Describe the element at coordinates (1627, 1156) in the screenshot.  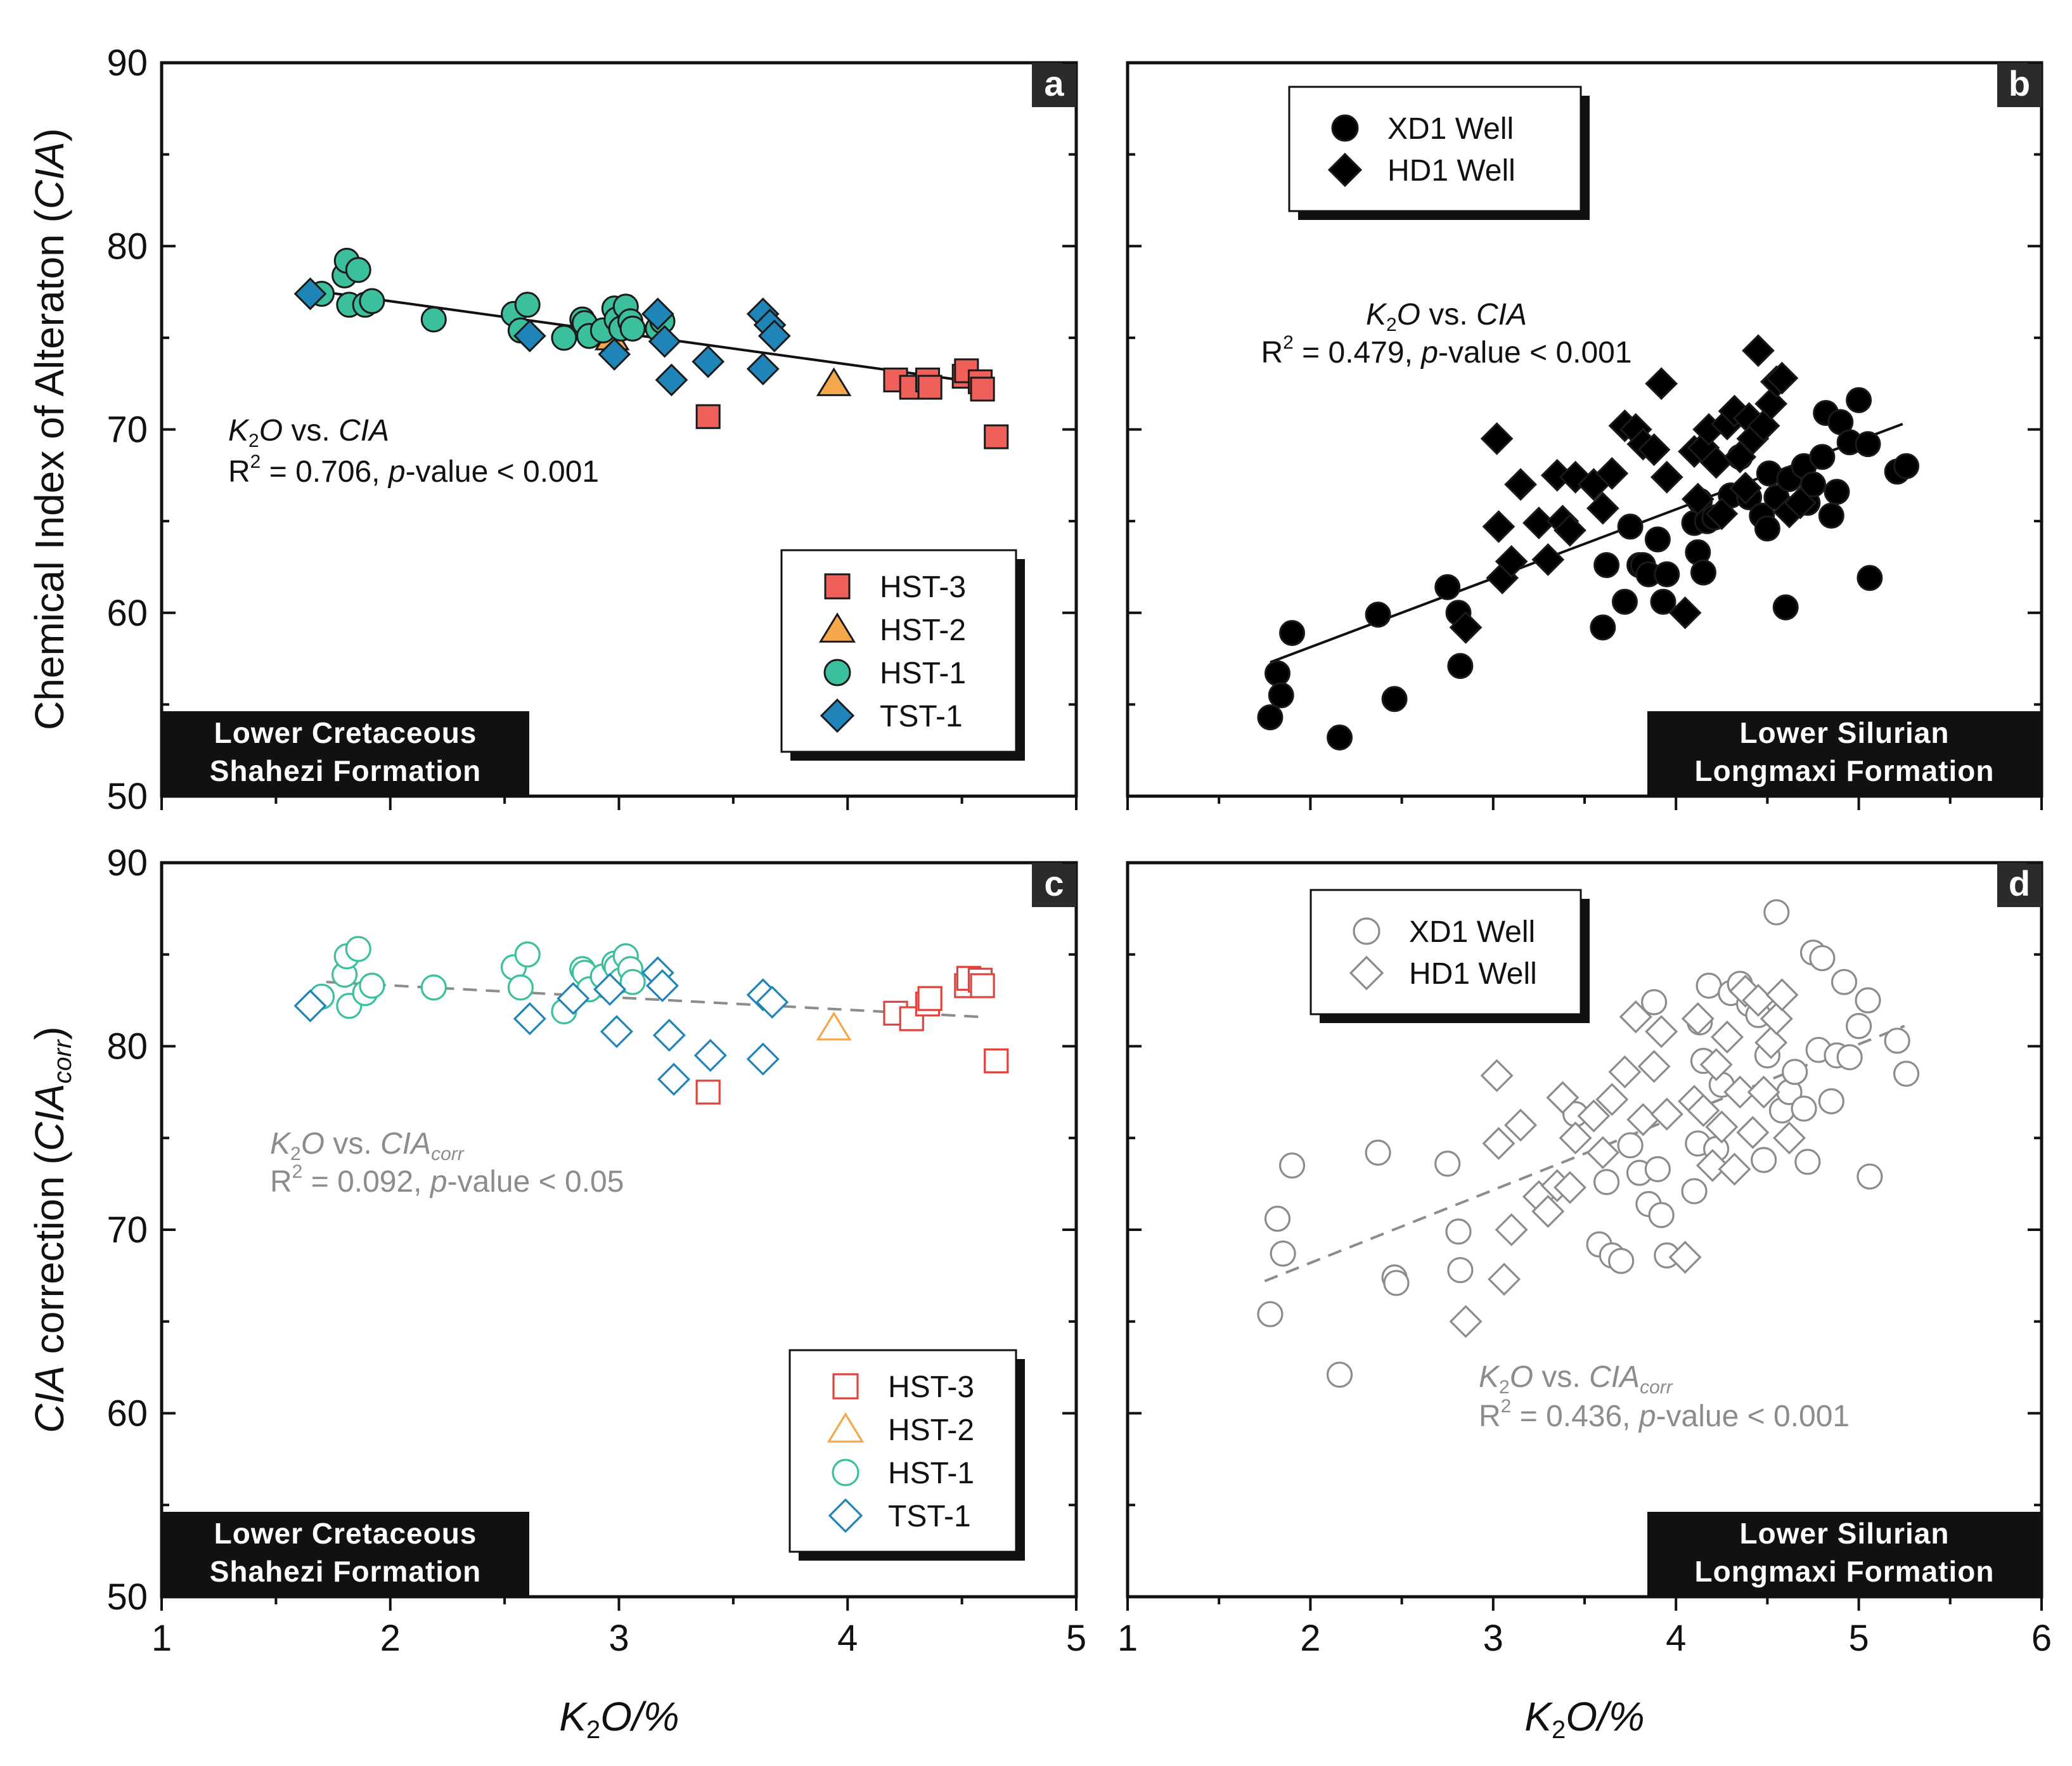
I see `series-hd1-well` at that location.